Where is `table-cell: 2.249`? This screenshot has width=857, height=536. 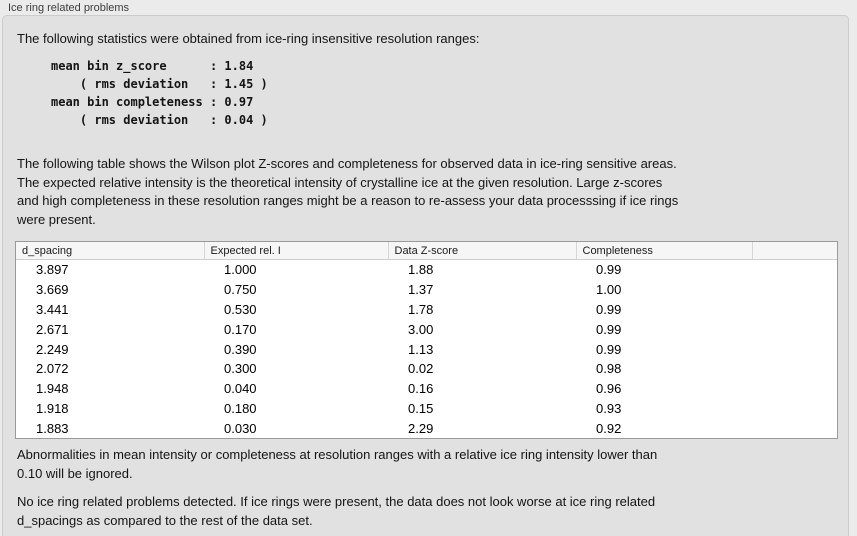 table-cell: 2.249 is located at coordinates (52, 349).